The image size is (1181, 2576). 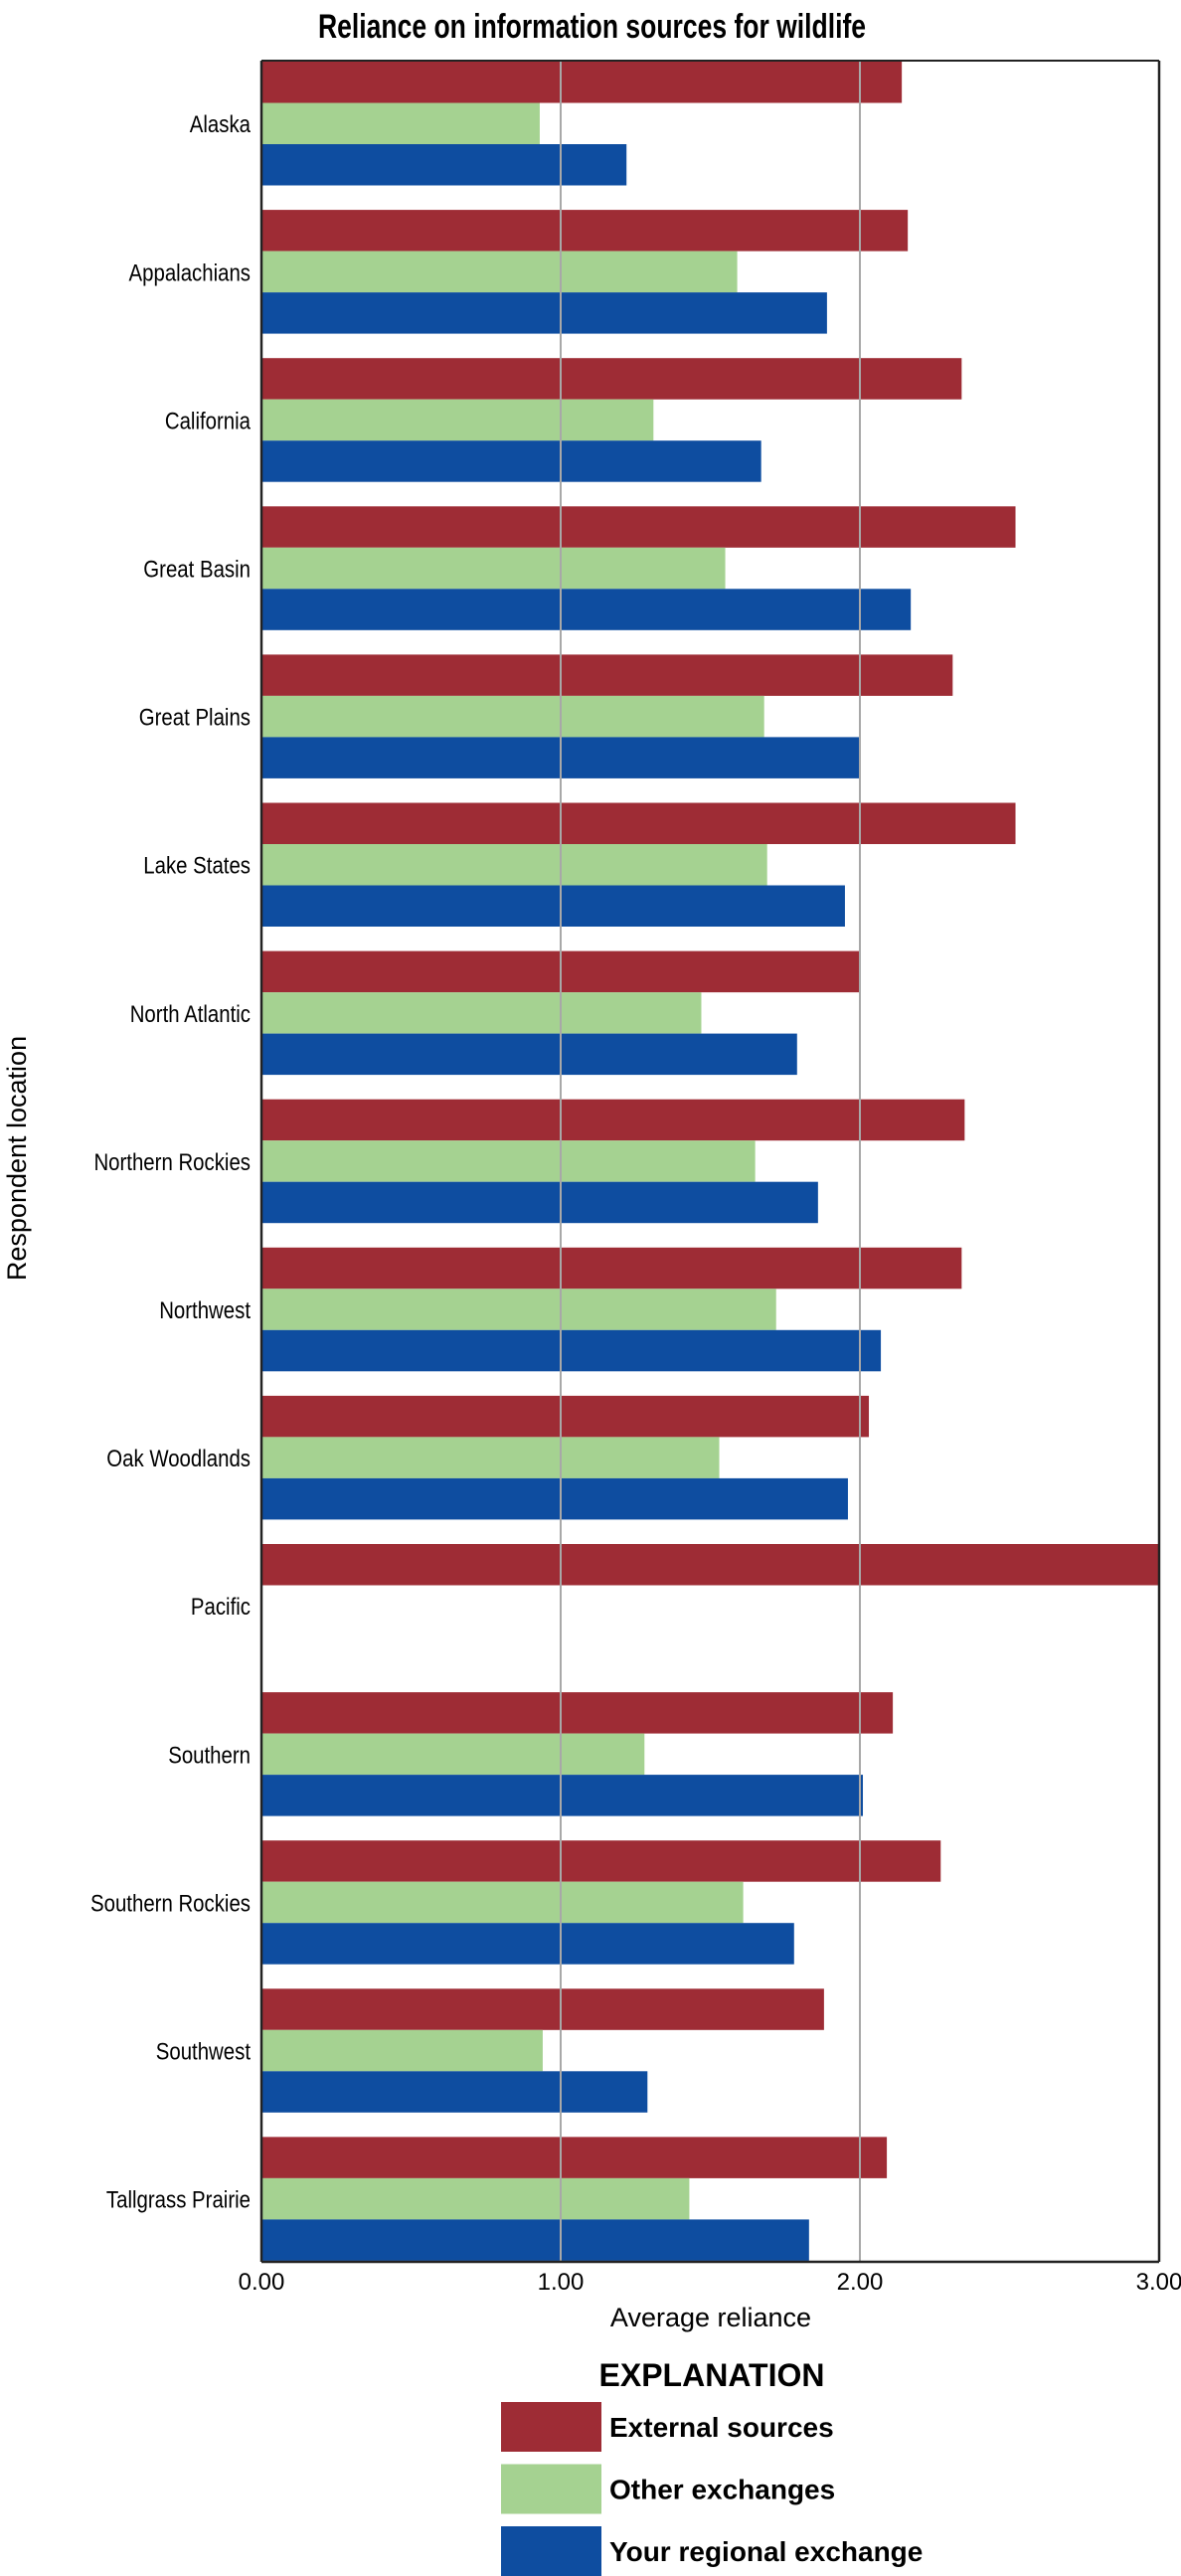 What do you see at coordinates (562, 2282) in the screenshot?
I see `x-tick-label: 1.00` at bounding box center [562, 2282].